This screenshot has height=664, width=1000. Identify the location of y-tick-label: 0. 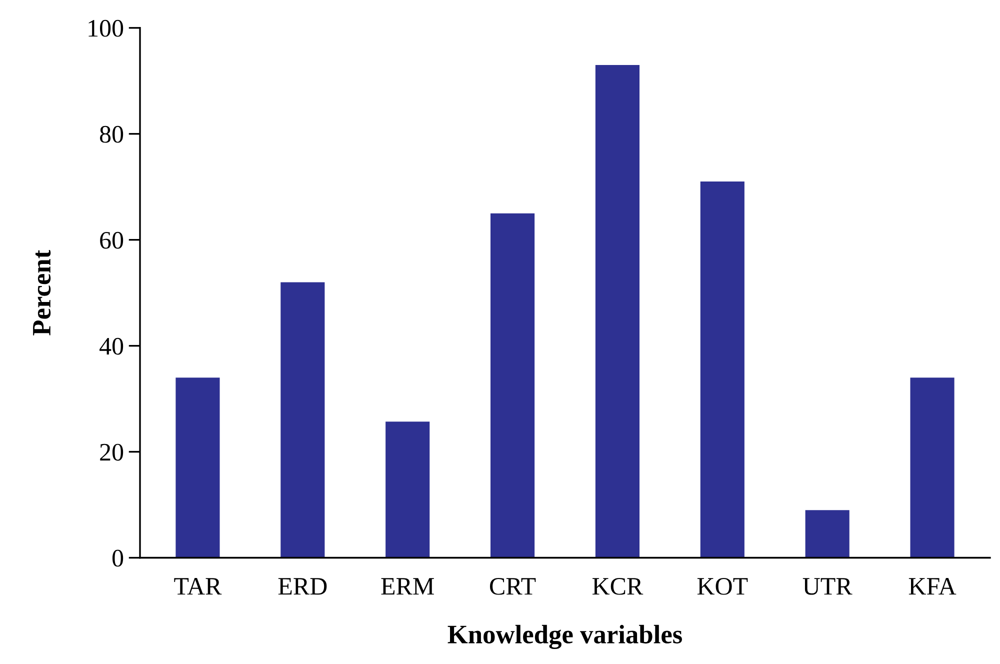
(118, 558).